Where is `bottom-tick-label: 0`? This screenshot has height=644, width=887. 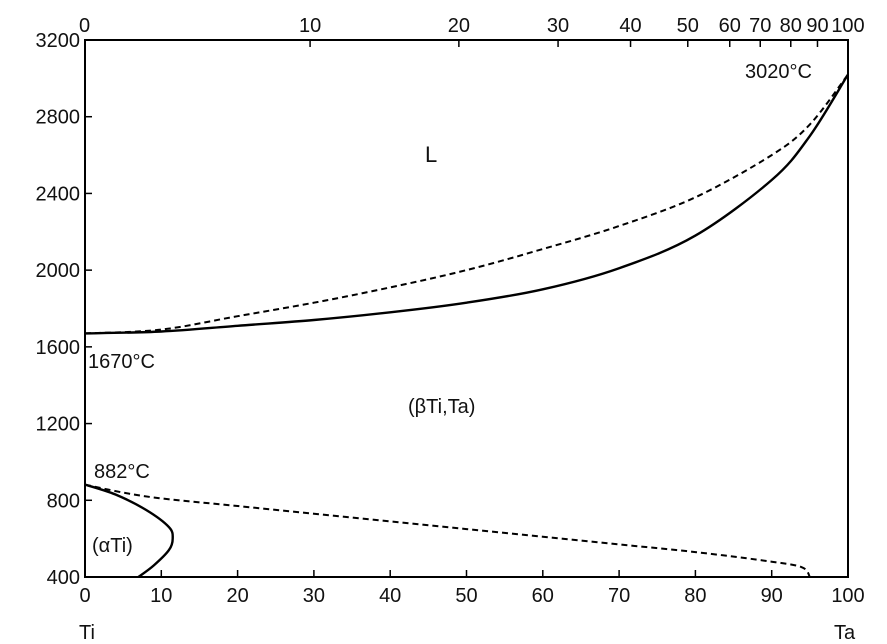 bottom-tick-label: 0 is located at coordinates (84, 596).